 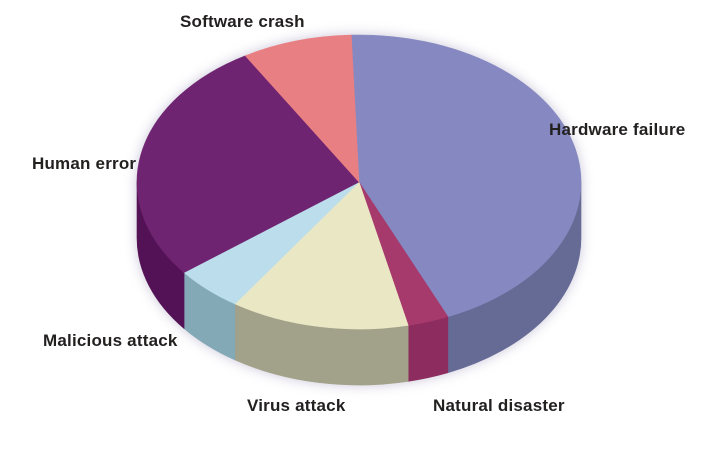 What do you see at coordinates (617, 129) in the screenshot?
I see `label-hardware-failure: Hardware failure` at bounding box center [617, 129].